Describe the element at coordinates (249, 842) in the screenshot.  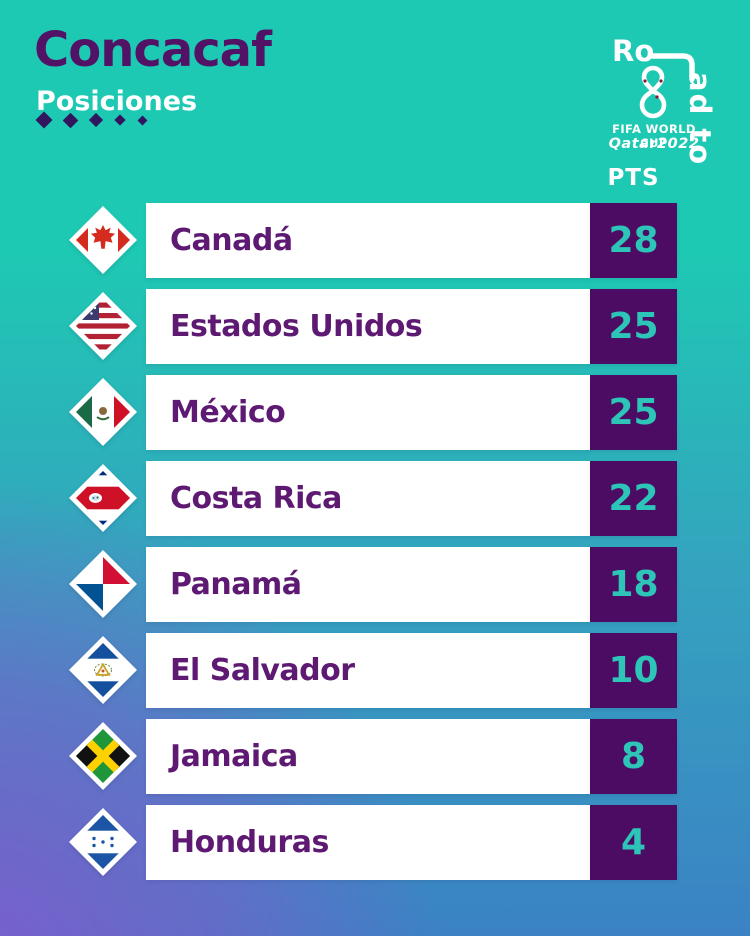
I see `country-name: Honduras` at that location.